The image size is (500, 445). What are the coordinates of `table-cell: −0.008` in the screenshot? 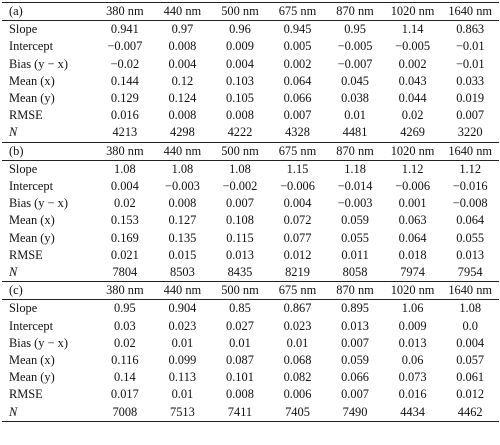 It's located at (470, 203).